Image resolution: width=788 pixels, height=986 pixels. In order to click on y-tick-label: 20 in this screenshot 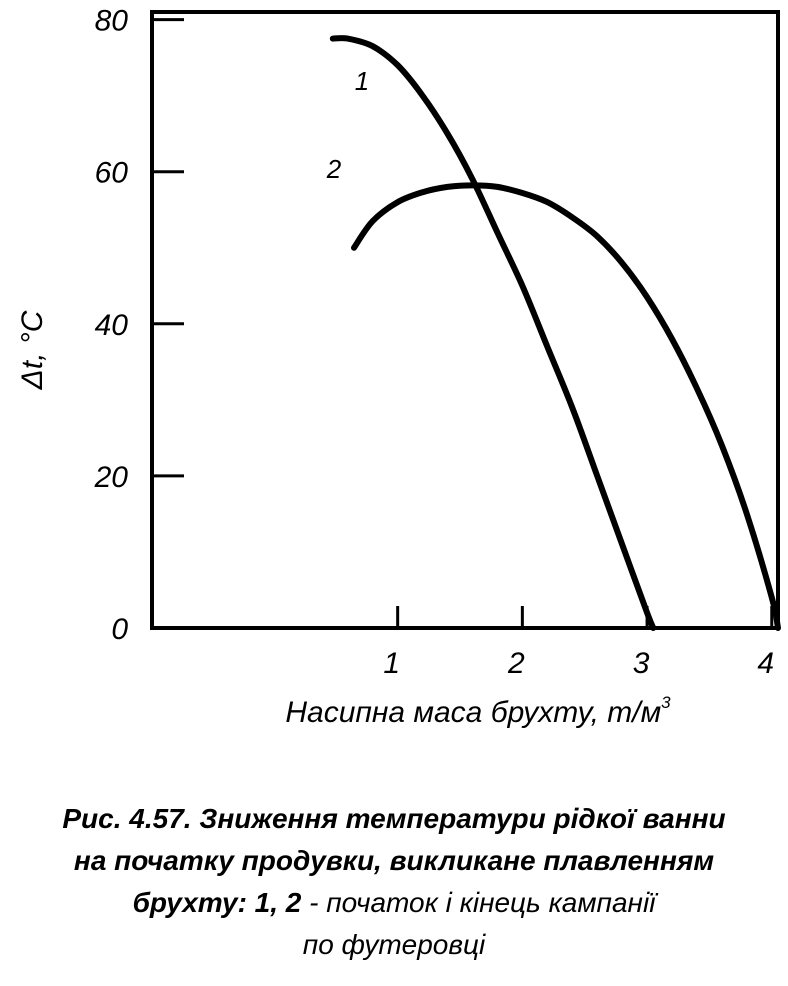, I will do `click(111, 477)`.